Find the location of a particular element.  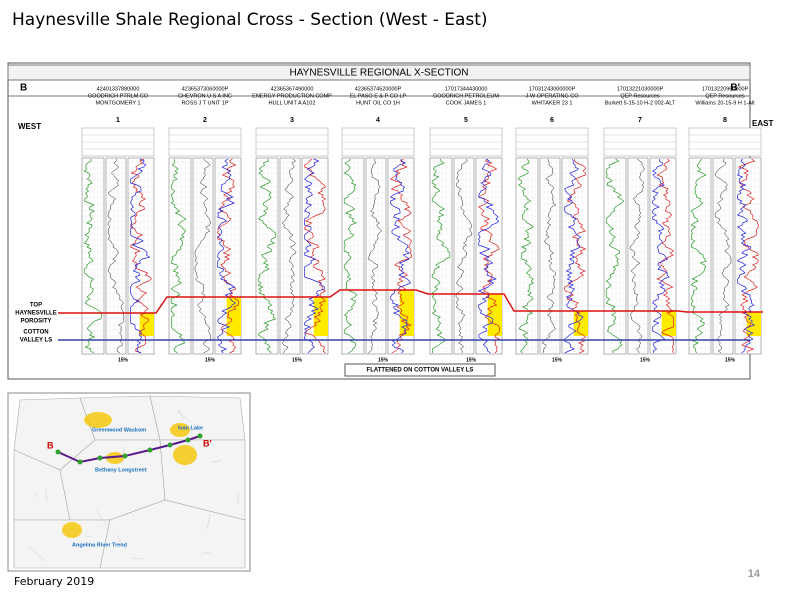

map-end: B' is located at coordinates (207, 443).